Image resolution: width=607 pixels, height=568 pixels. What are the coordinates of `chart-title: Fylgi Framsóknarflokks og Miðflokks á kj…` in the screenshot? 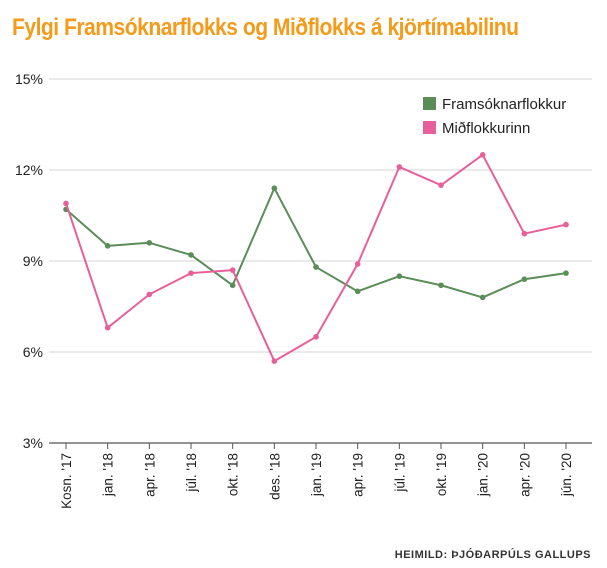 It's located at (265, 27).